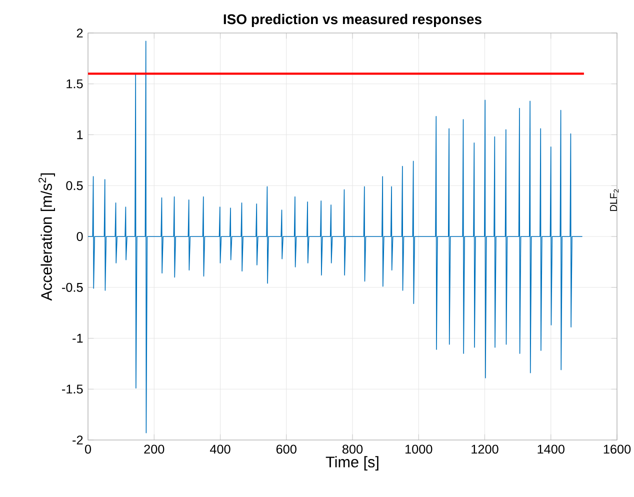  I want to click on x-axis-title: Time [s], so click(352, 463).